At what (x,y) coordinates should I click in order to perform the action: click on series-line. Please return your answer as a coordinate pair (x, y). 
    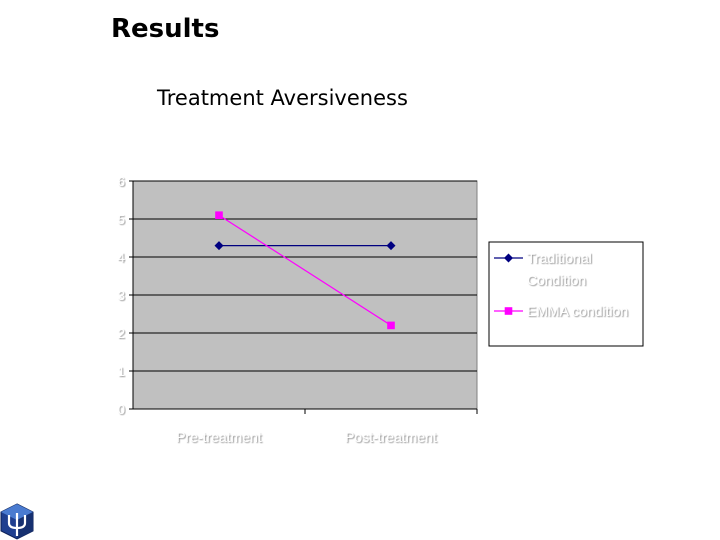
    Looking at the image, I should click on (305, 270).